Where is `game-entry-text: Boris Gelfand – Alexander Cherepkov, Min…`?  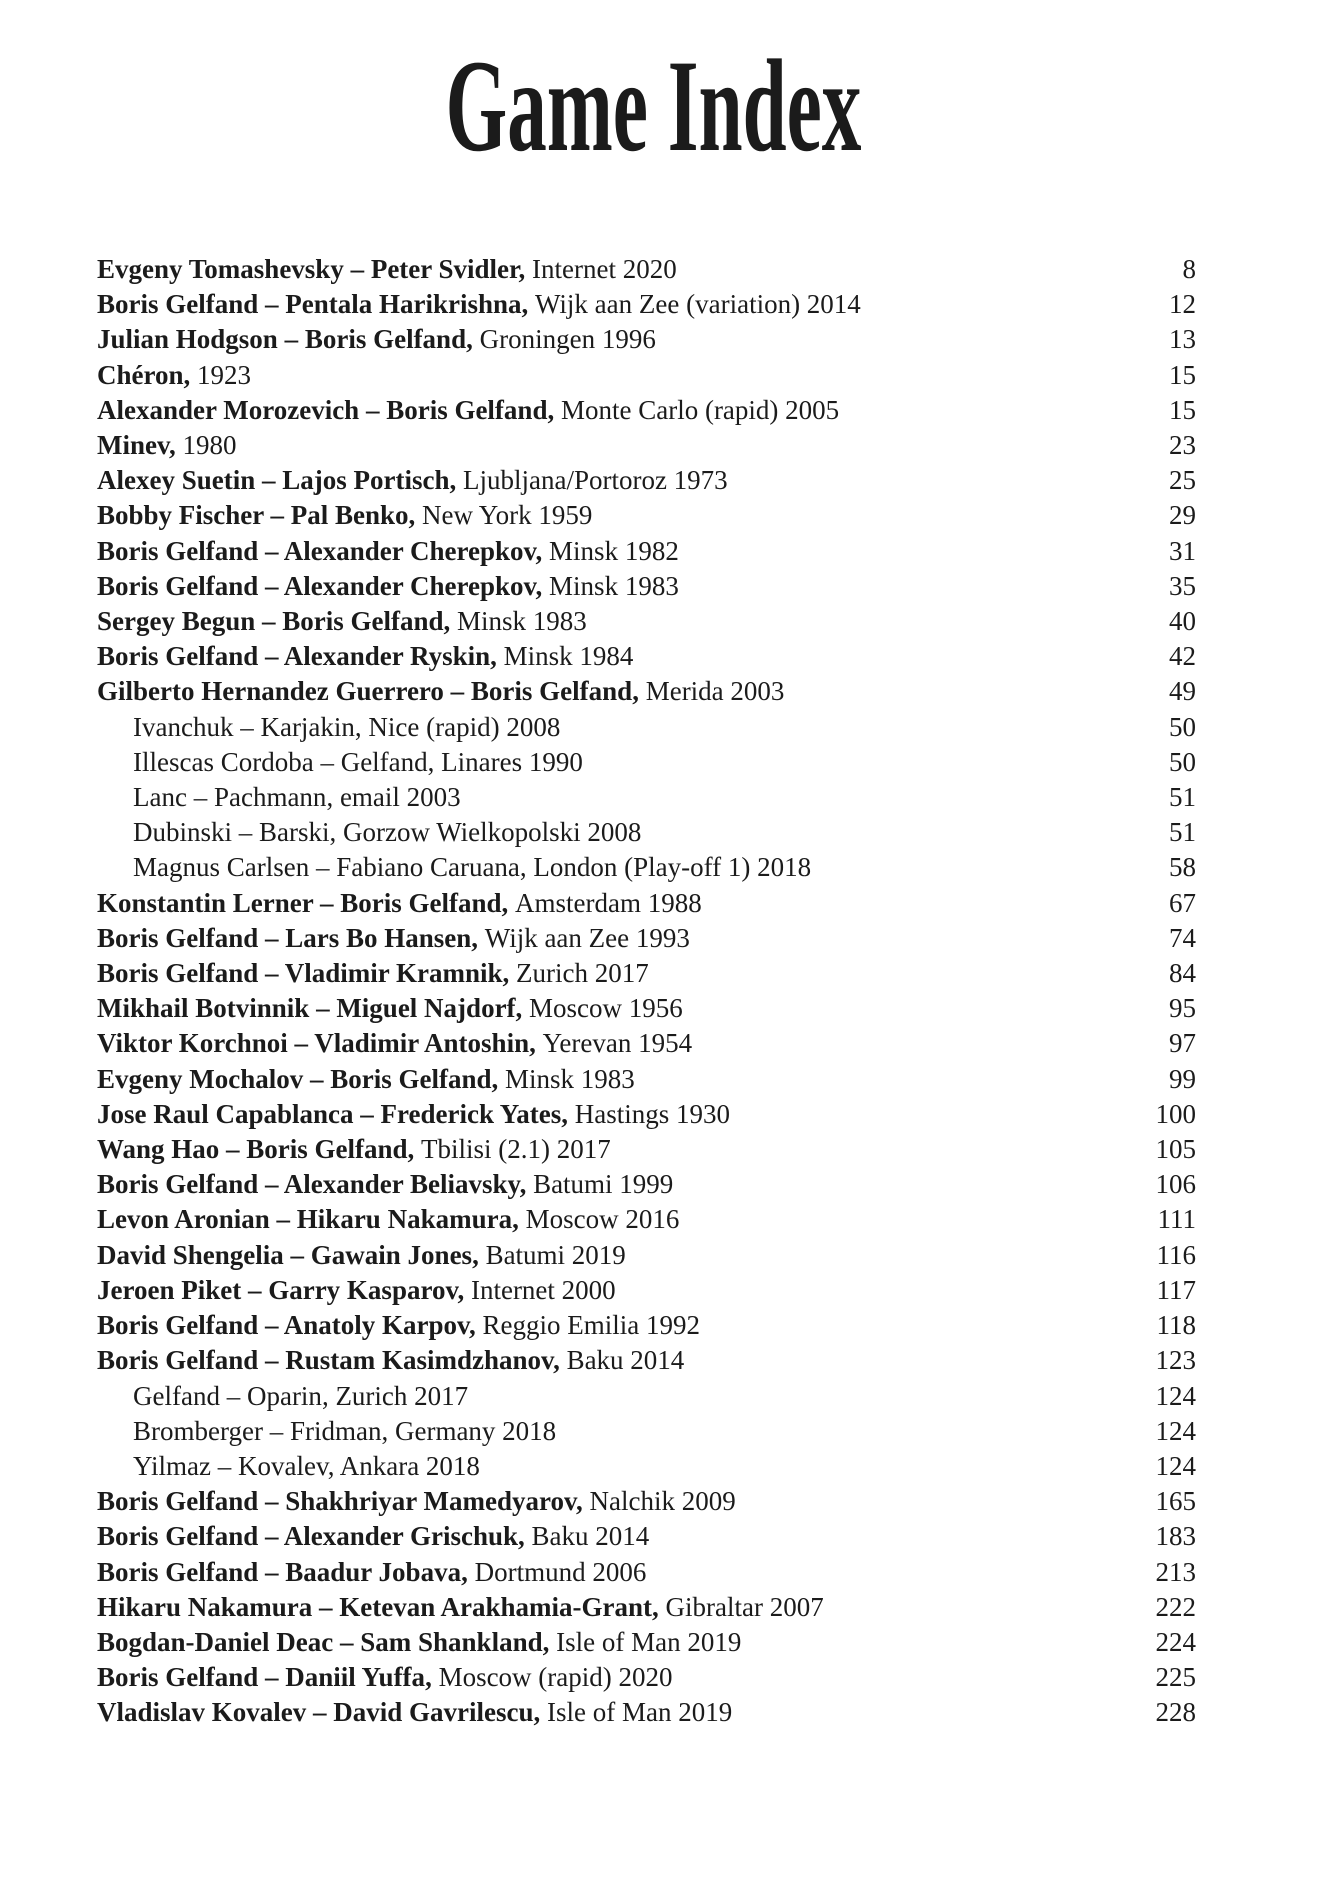 game-entry-text: Boris Gelfand – Alexander Cherepkov, Min… is located at coordinates (611, 551).